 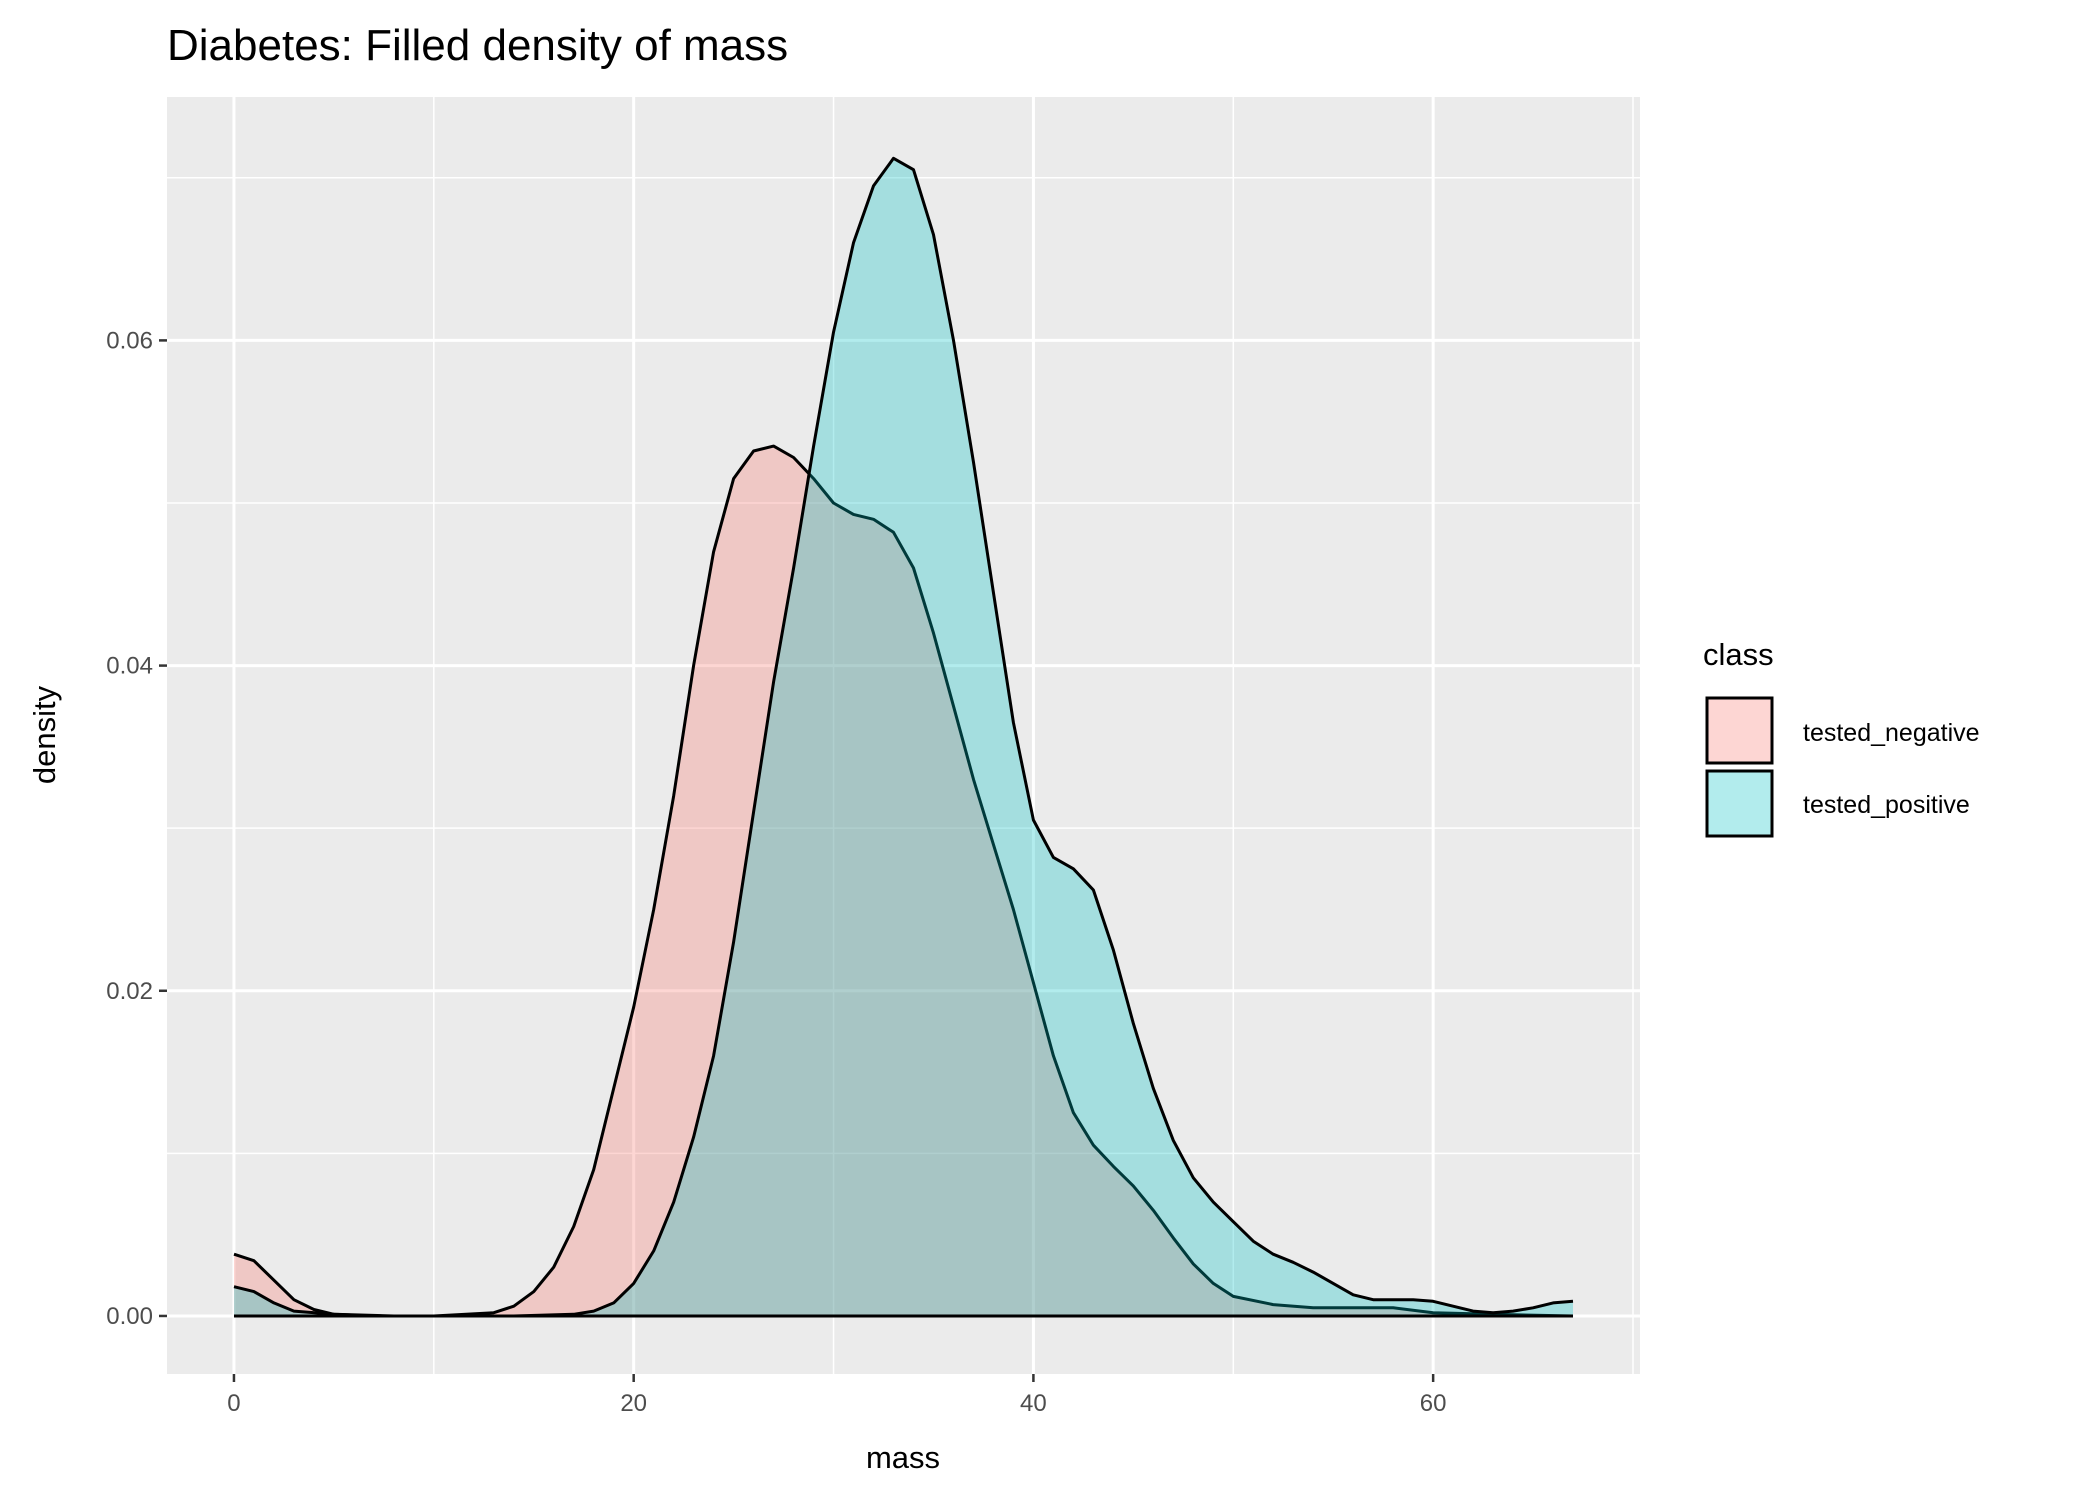 What do you see at coordinates (129, 1316) in the screenshot?
I see `y-tick-label: 0.00` at bounding box center [129, 1316].